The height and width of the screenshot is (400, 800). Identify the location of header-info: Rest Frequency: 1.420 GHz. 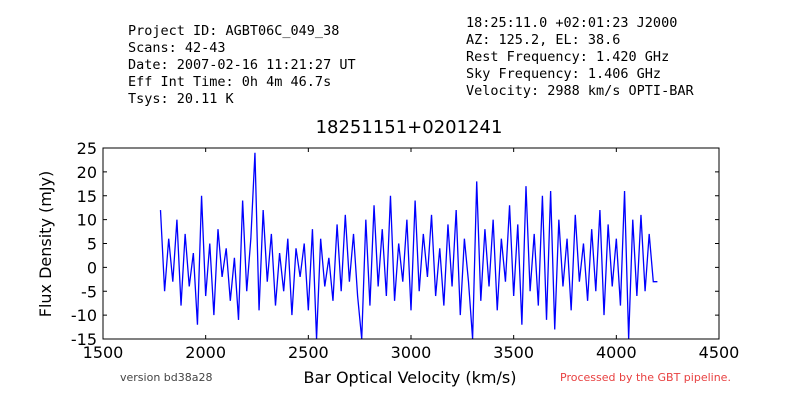
(567, 57).